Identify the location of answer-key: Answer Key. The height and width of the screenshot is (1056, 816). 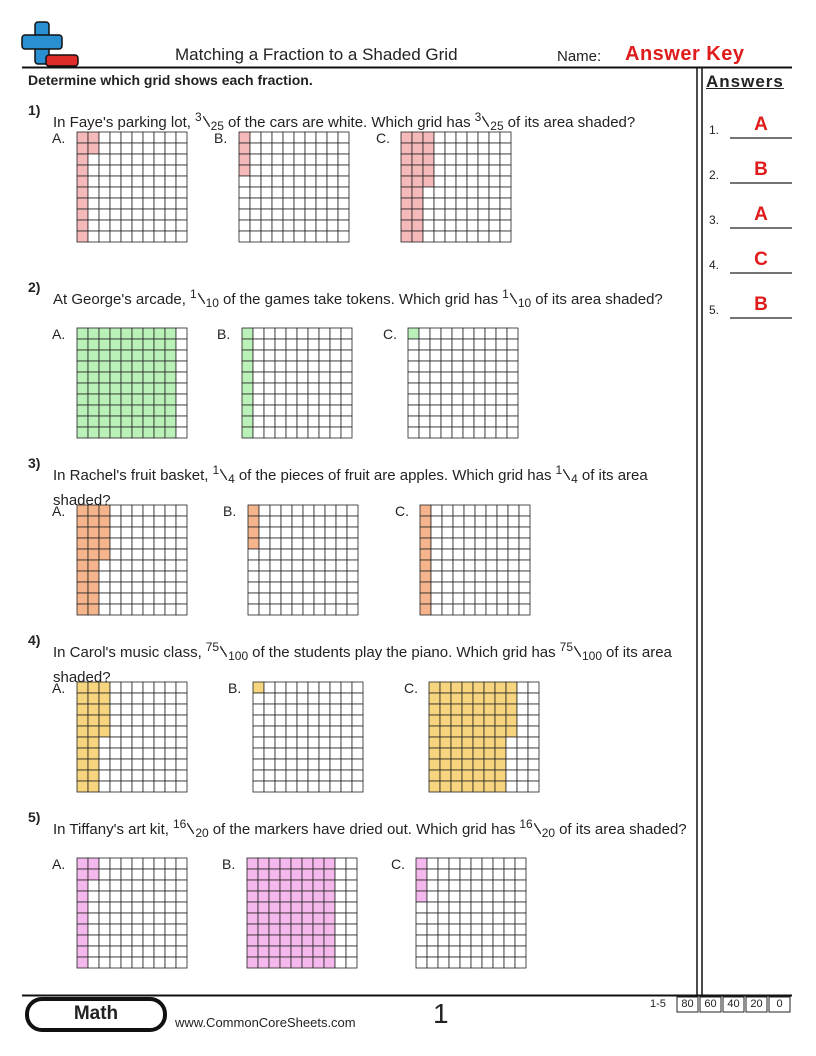
(685, 54).